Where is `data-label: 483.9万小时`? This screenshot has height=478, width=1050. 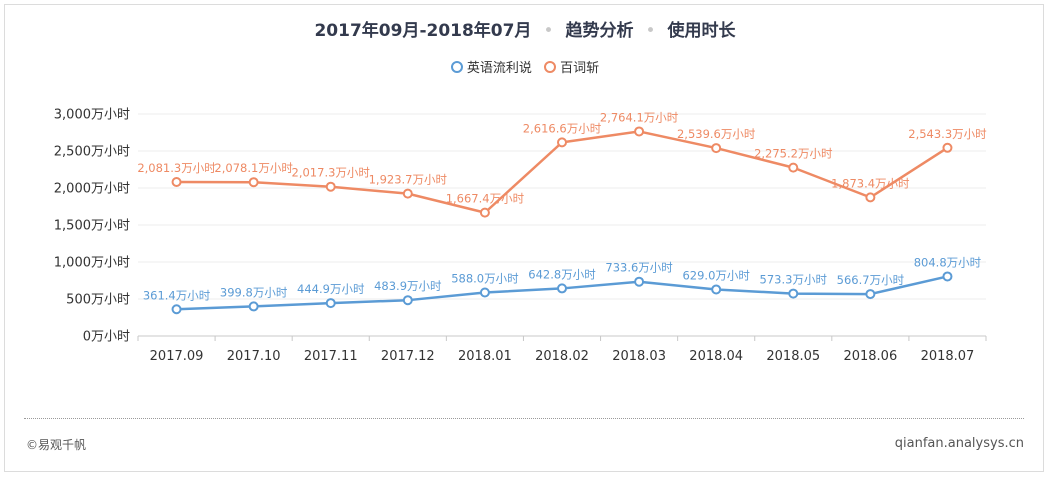 data-label: 483.9万小时 is located at coordinates (408, 286).